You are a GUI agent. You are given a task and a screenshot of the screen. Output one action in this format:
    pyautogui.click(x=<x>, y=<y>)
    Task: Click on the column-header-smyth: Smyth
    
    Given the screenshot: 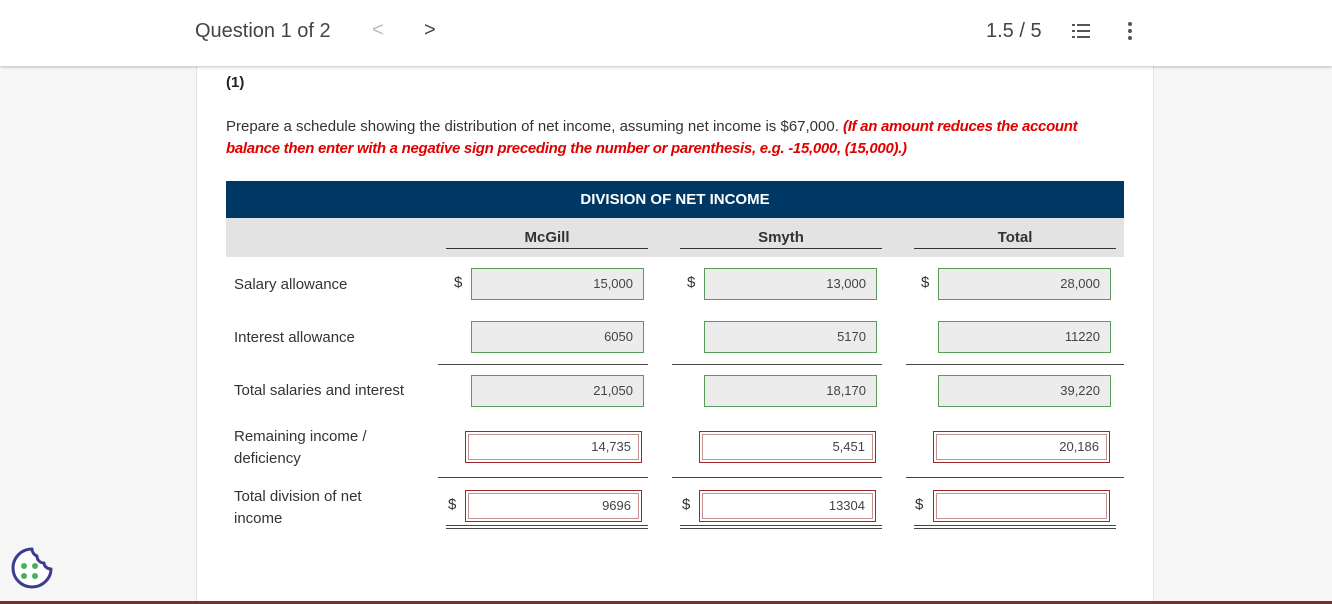 What is the action you would take?
    pyautogui.click(x=781, y=239)
    